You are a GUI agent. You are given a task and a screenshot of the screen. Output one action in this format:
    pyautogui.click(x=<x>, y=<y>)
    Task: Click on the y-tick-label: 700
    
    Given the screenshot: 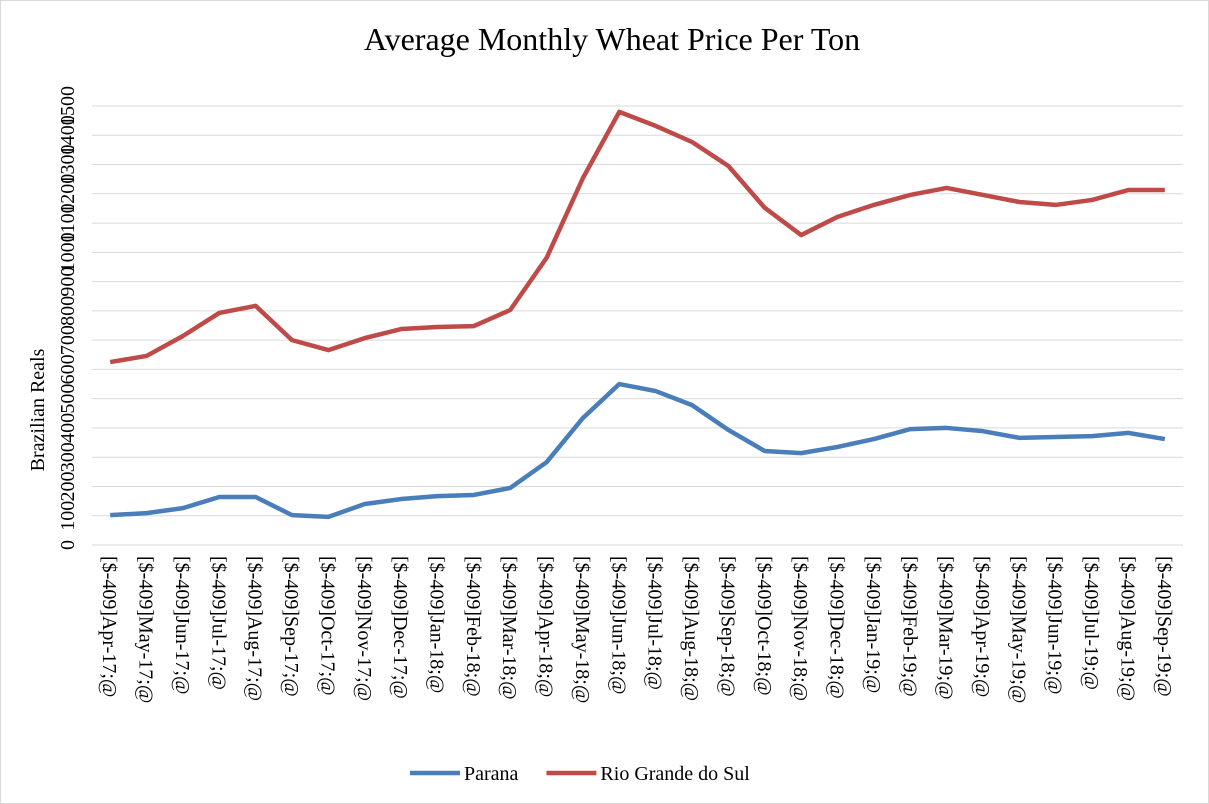 What is the action you would take?
    pyautogui.click(x=68, y=340)
    